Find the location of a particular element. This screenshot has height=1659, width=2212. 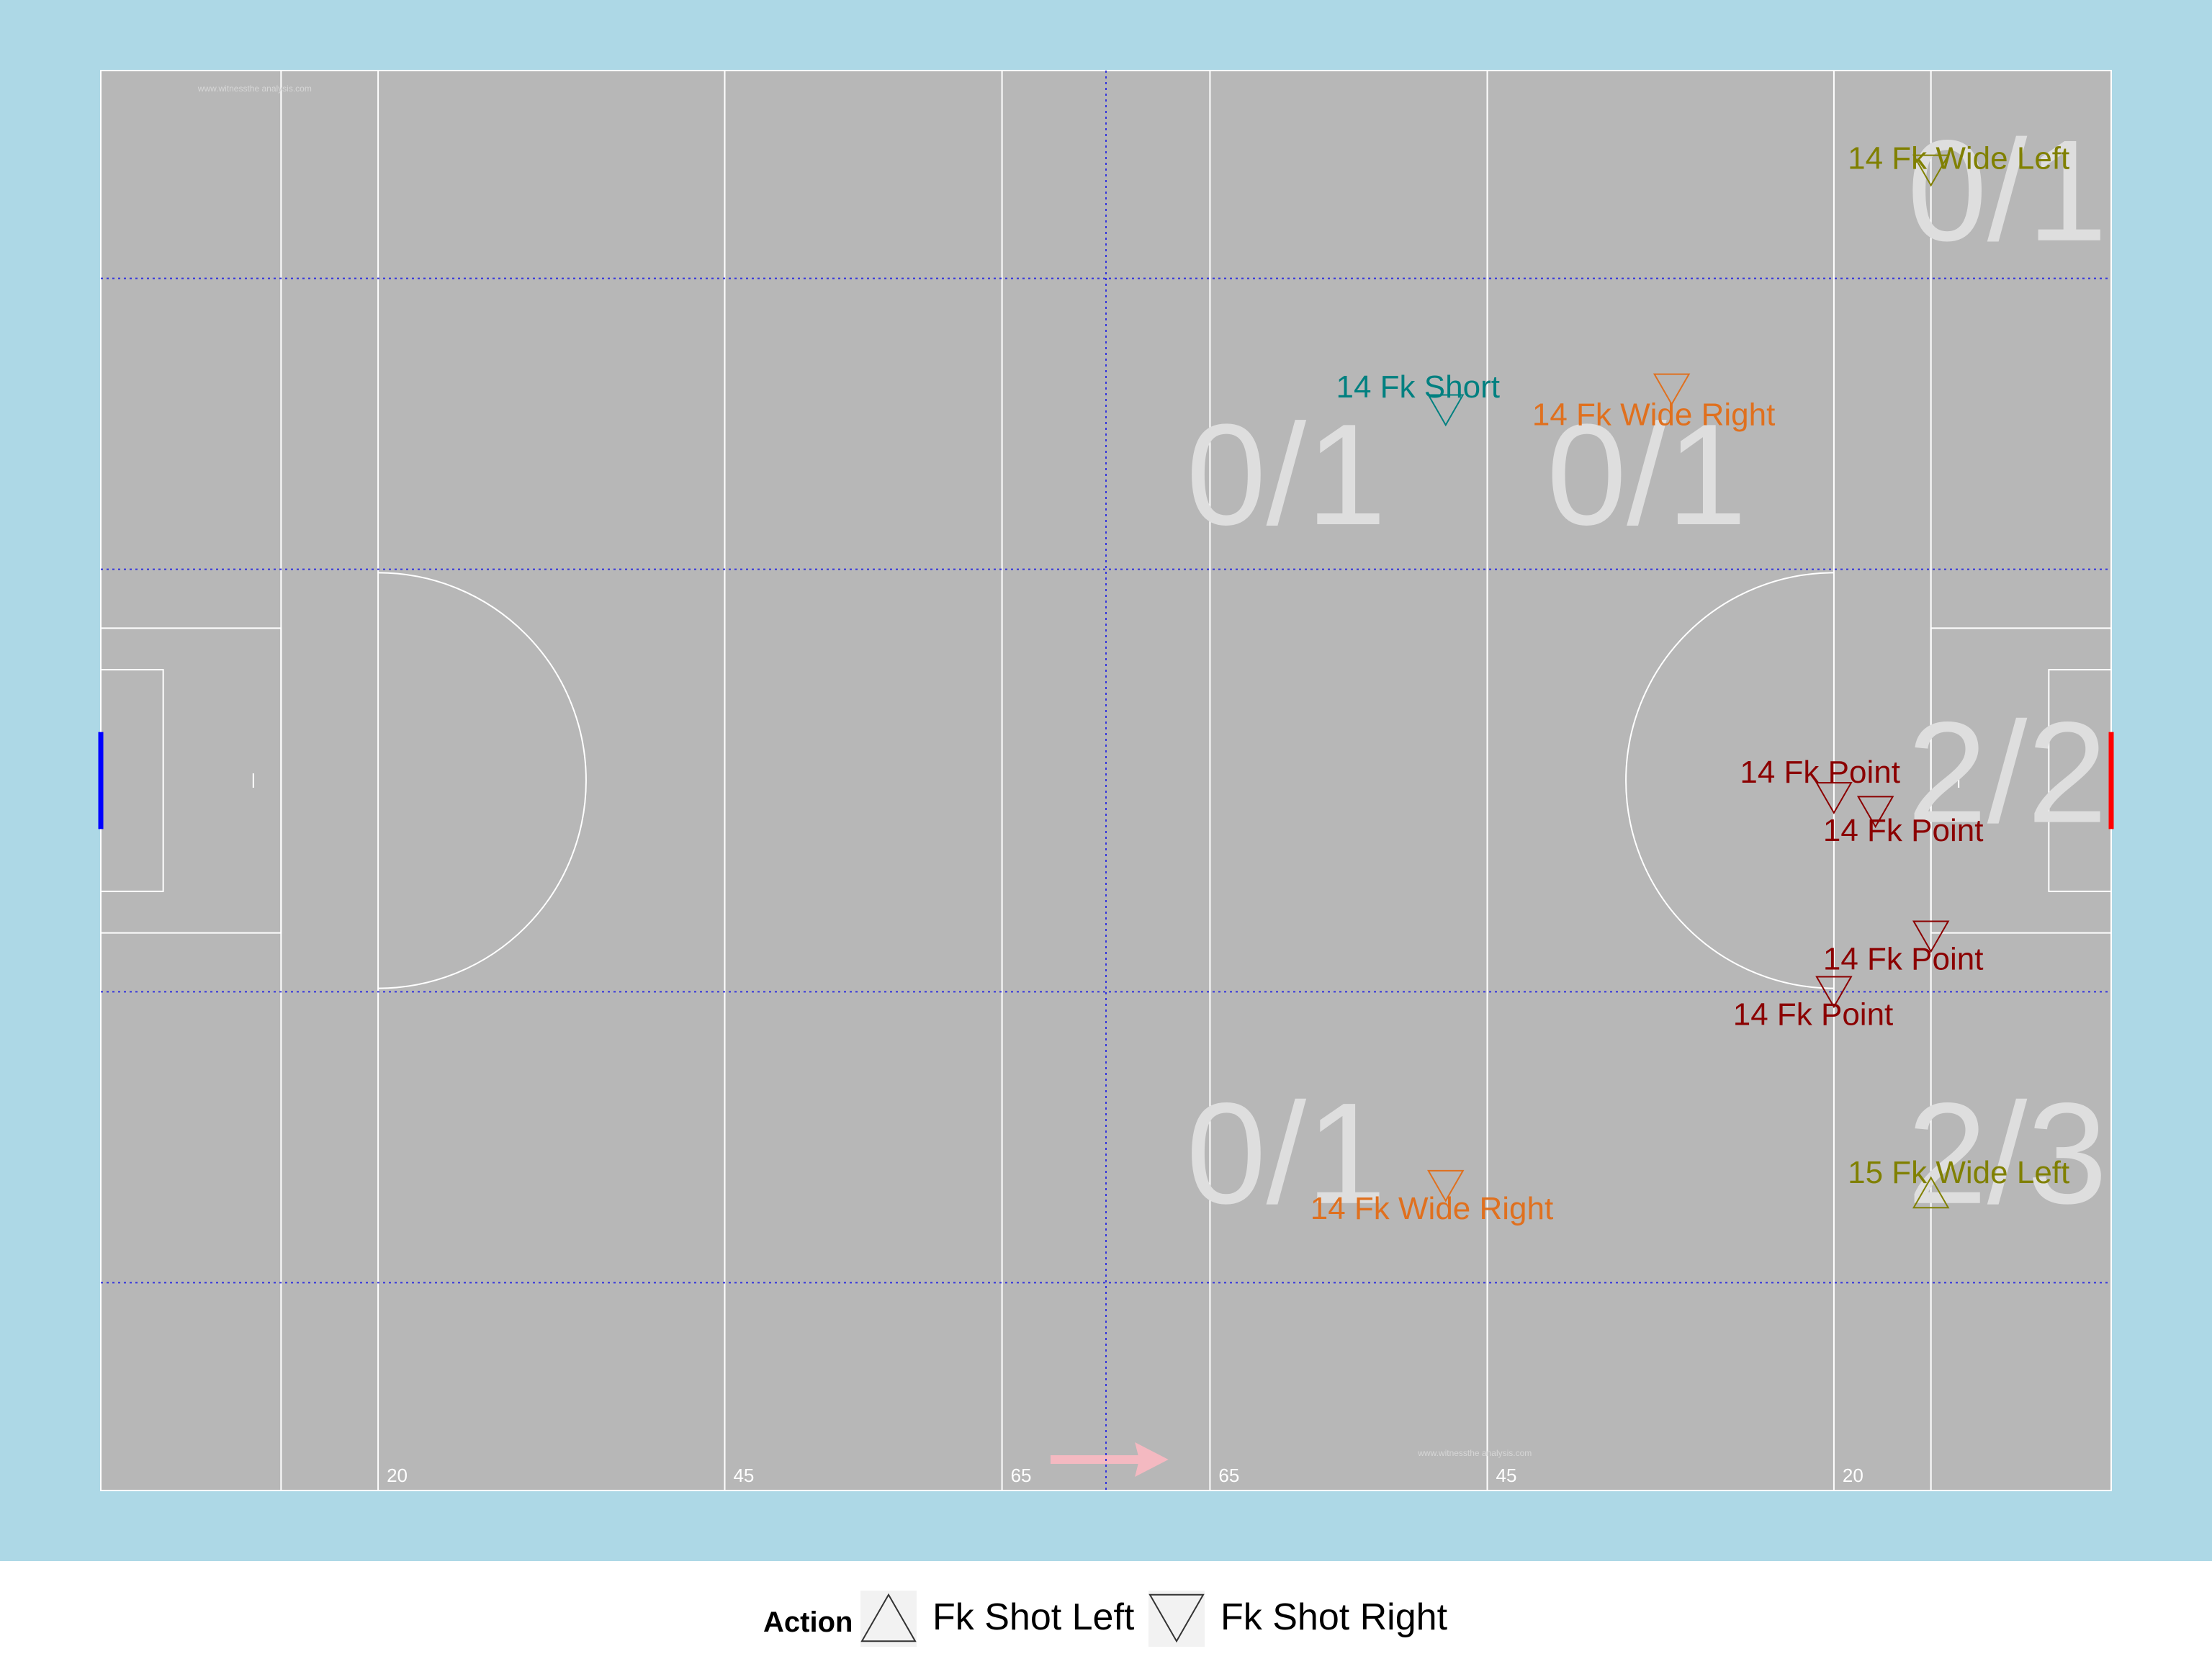

shot-label: 14 Fk Wide Left is located at coordinates (1959, 158).